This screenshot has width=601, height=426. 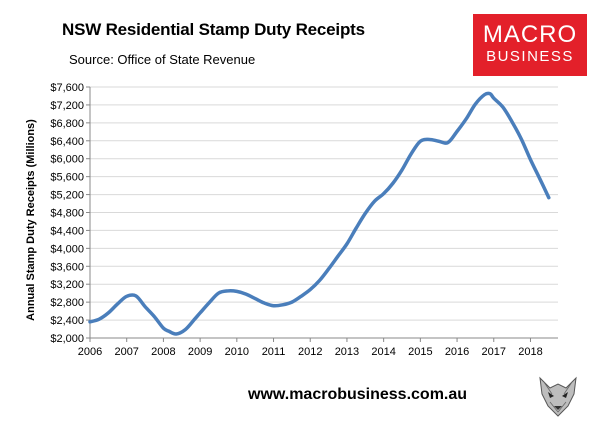 What do you see at coordinates (67, 88) in the screenshot?
I see `y-tick-label: $7,600` at bounding box center [67, 88].